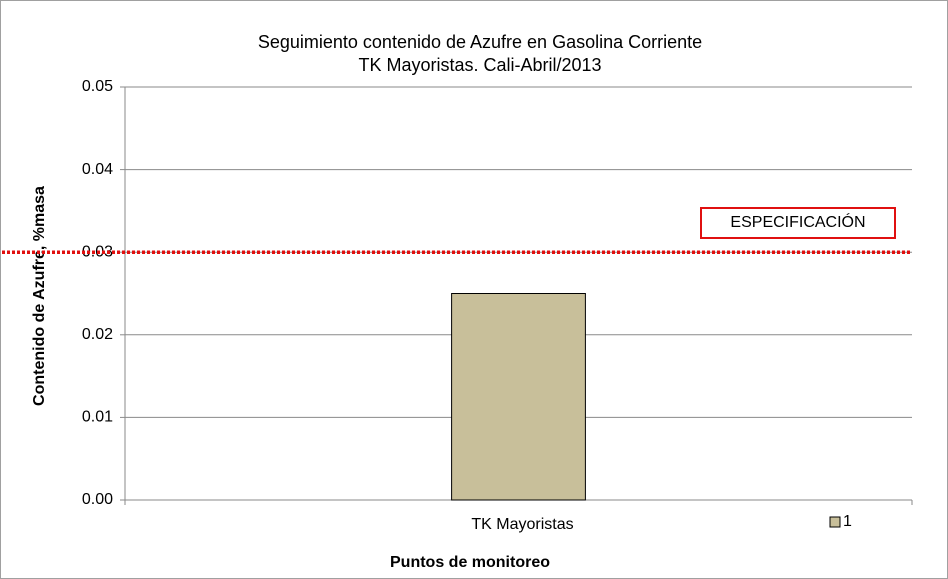  I want to click on legend-swatch, so click(835, 522).